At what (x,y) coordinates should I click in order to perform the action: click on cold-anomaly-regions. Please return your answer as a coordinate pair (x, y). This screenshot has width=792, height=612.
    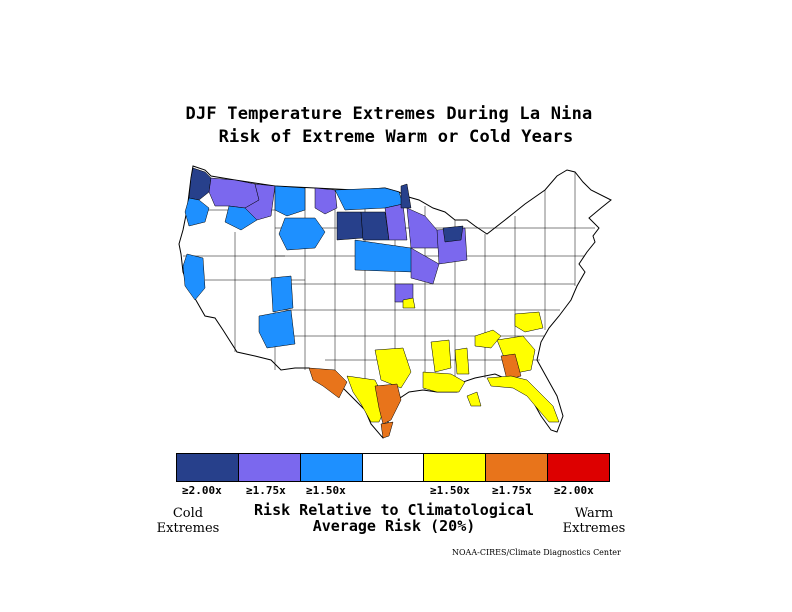
    Looking at the image, I should click on (325, 258).